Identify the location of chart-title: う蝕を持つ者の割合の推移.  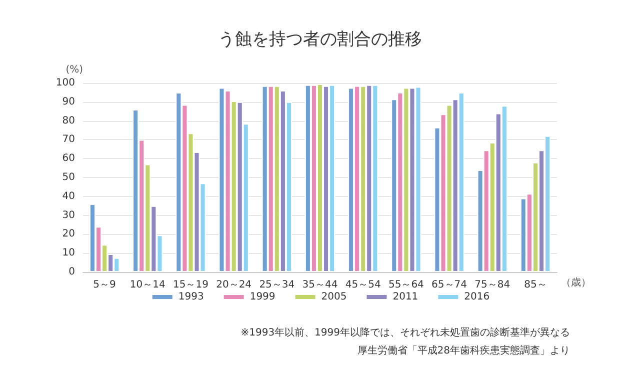
(320, 40).